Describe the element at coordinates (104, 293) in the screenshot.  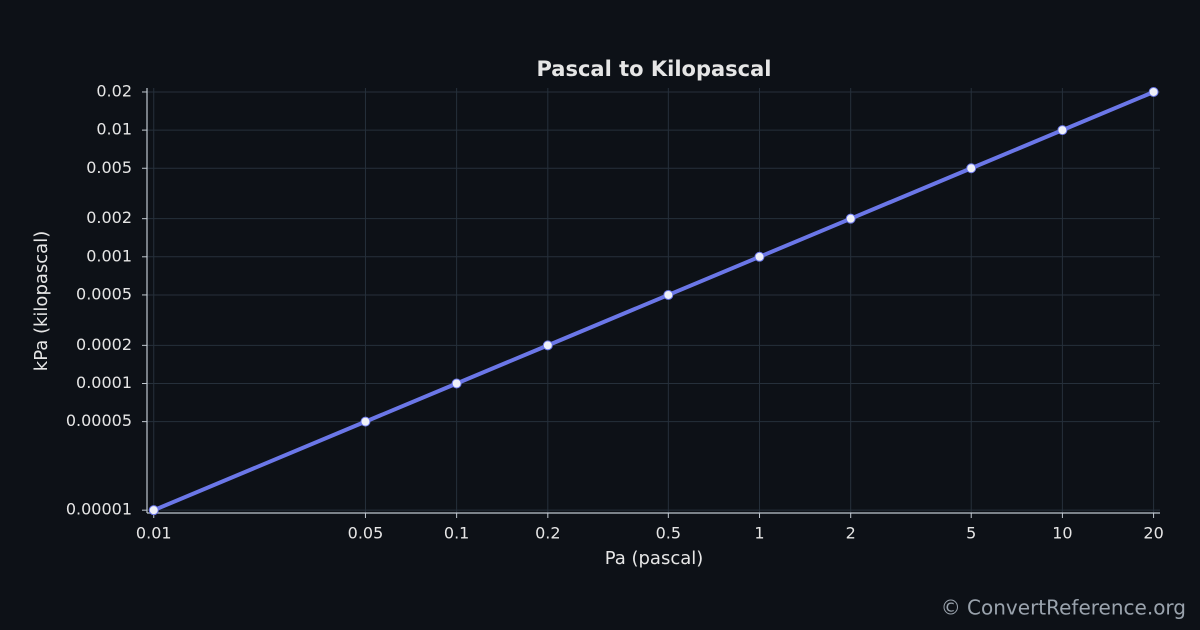
I see `y-tick-label: 0.0005` at that location.